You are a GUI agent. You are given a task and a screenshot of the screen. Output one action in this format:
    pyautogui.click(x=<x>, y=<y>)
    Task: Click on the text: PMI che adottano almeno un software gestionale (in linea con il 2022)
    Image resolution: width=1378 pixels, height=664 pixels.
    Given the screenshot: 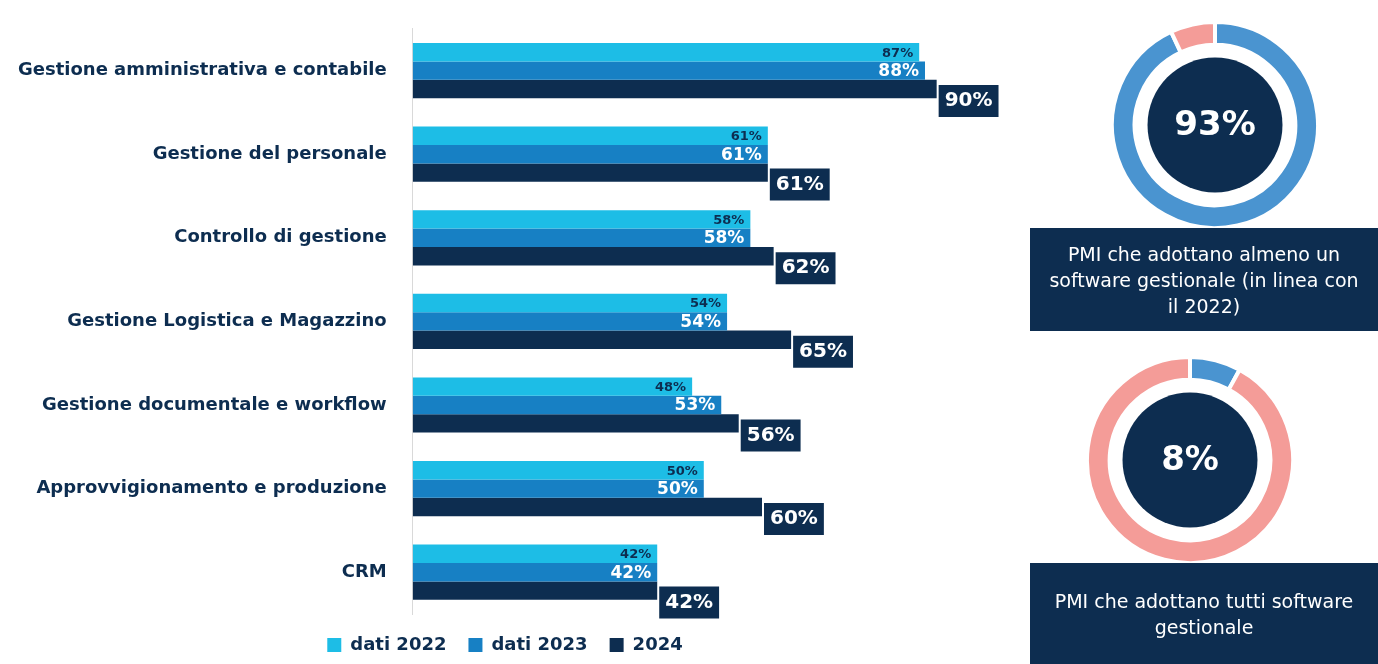 What is the action you would take?
    pyautogui.click(x=1204, y=279)
    